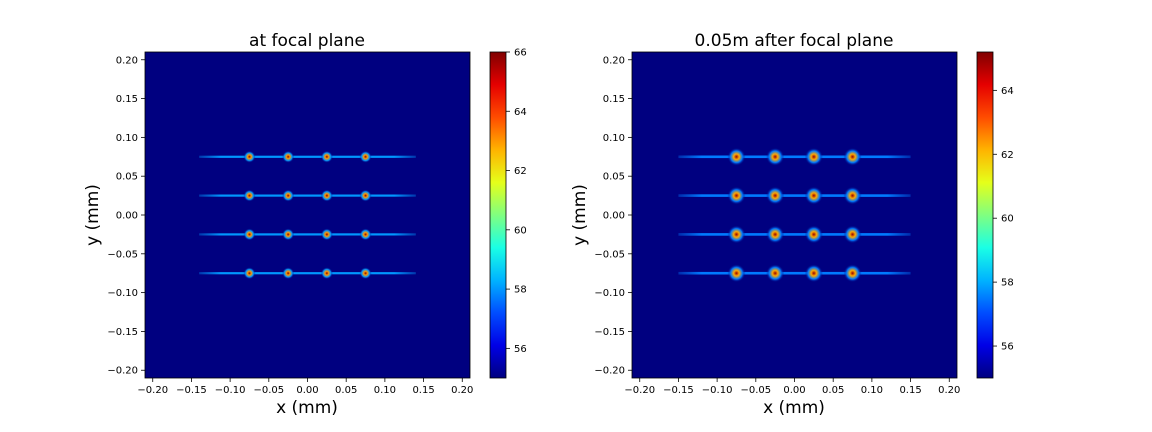 This screenshot has width=1152, height=432. What do you see at coordinates (127, 99) in the screenshot?
I see `y-tick-label: 0.15` at bounding box center [127, 99].